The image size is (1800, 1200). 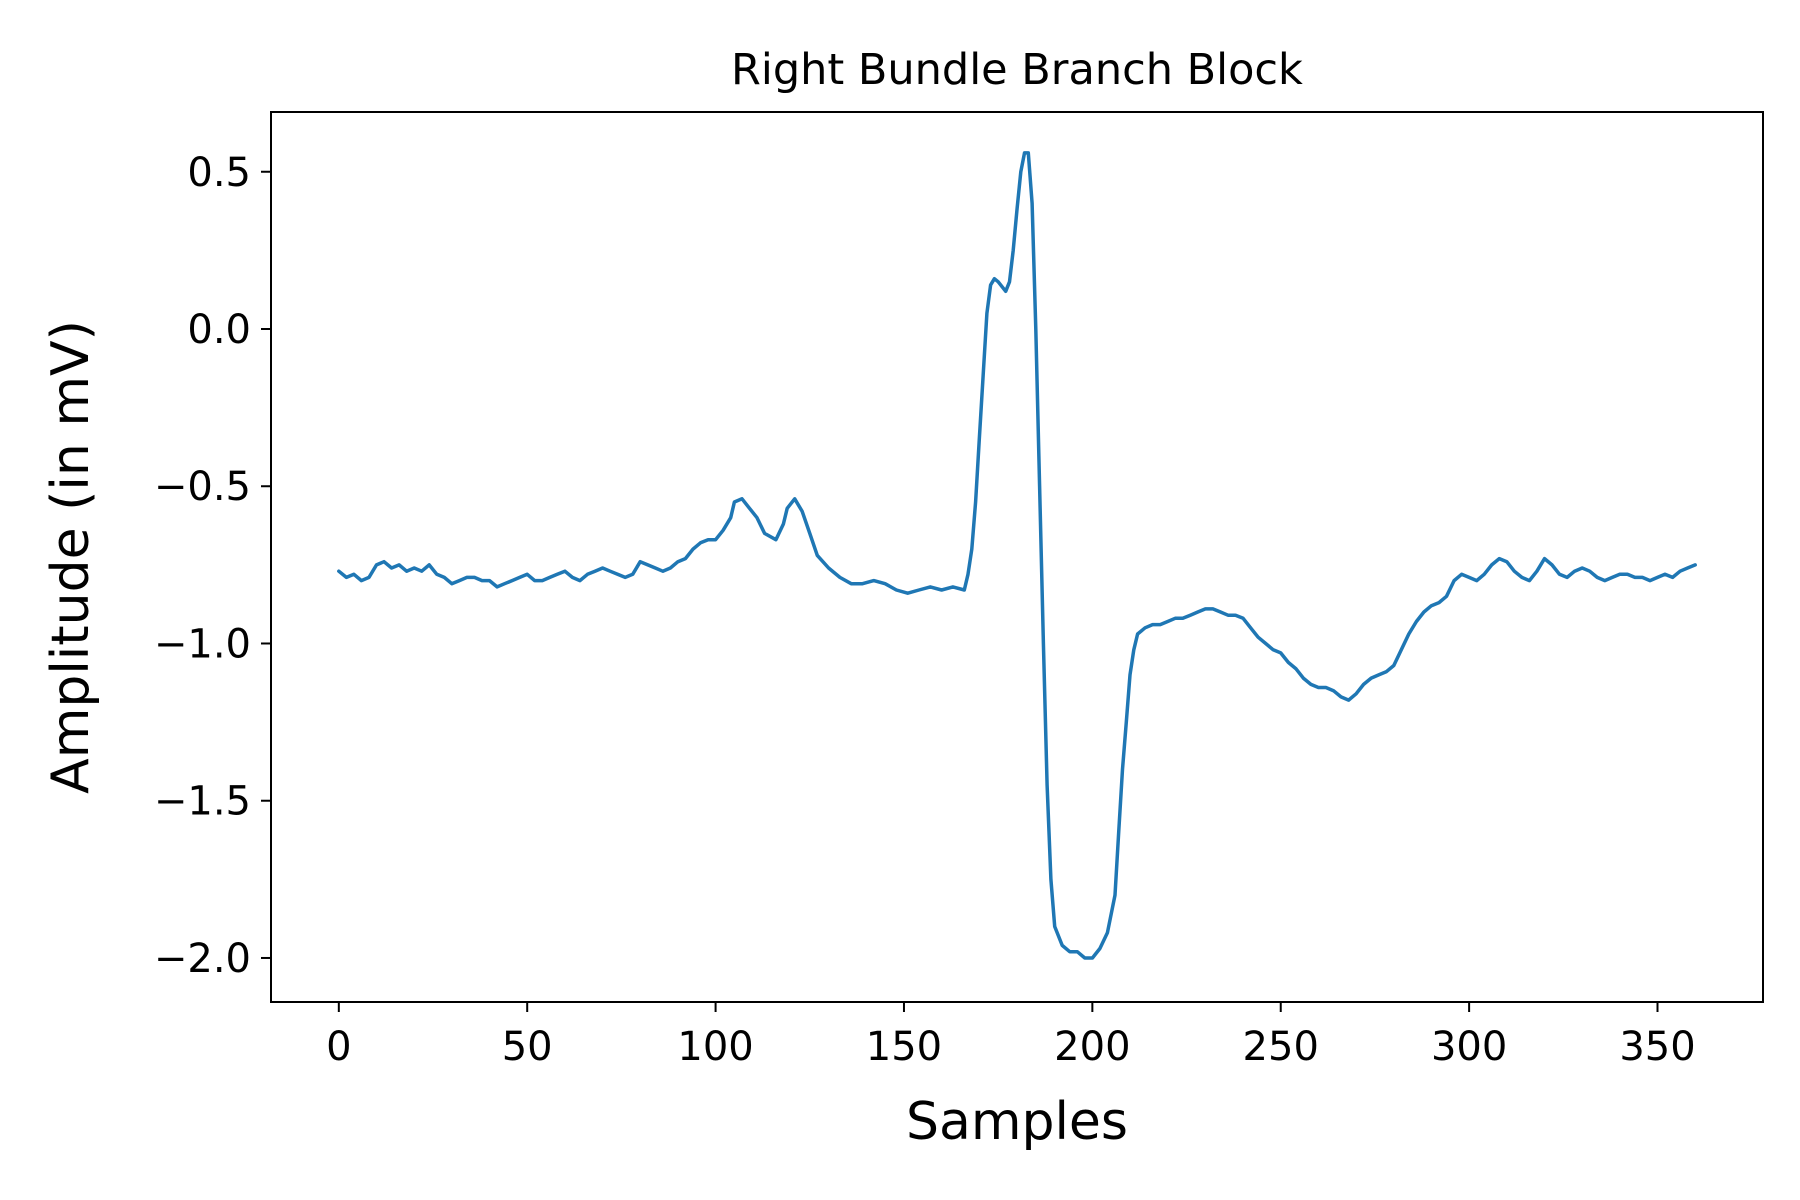 What do you see at coordinates (1017, 70) in the screenshot?
I see `chart-title: Right Bundle Branch Block` at bounding box center [1017, 70].